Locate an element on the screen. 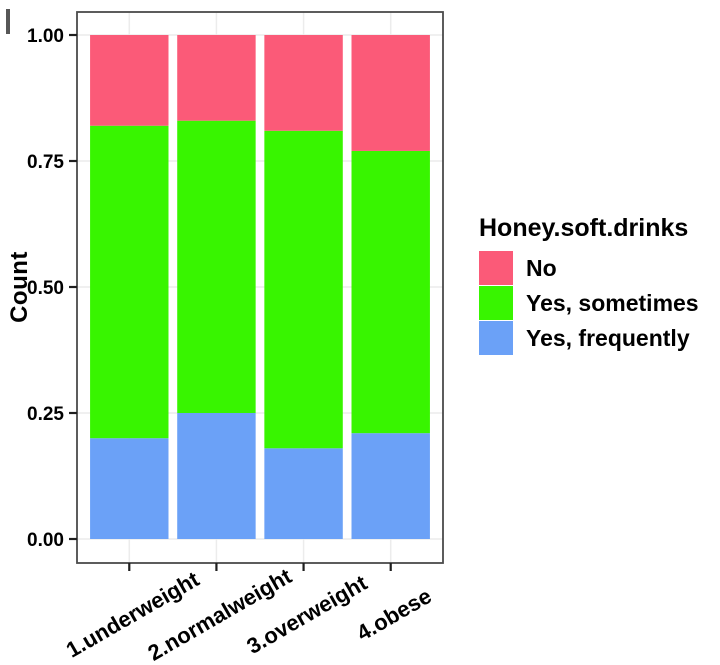 The width and height of the screenshot is (720, 665). y-axis-tick-label: 0.25 is located at coordinates (45, 414).